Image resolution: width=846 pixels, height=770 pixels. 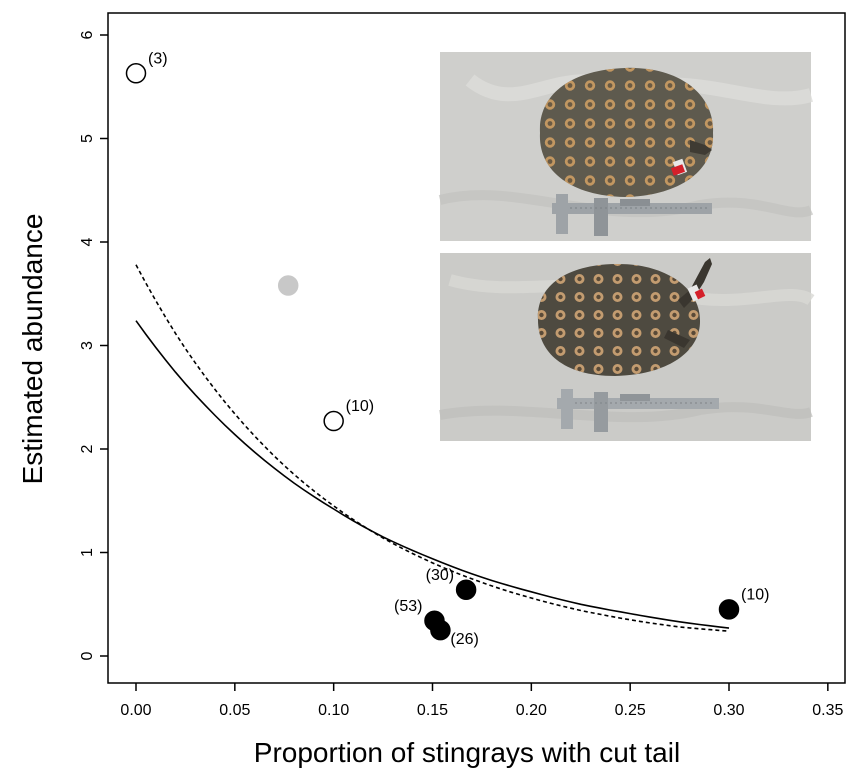 I want to click on y-tick-label: 1, so click(x=87, y=552).